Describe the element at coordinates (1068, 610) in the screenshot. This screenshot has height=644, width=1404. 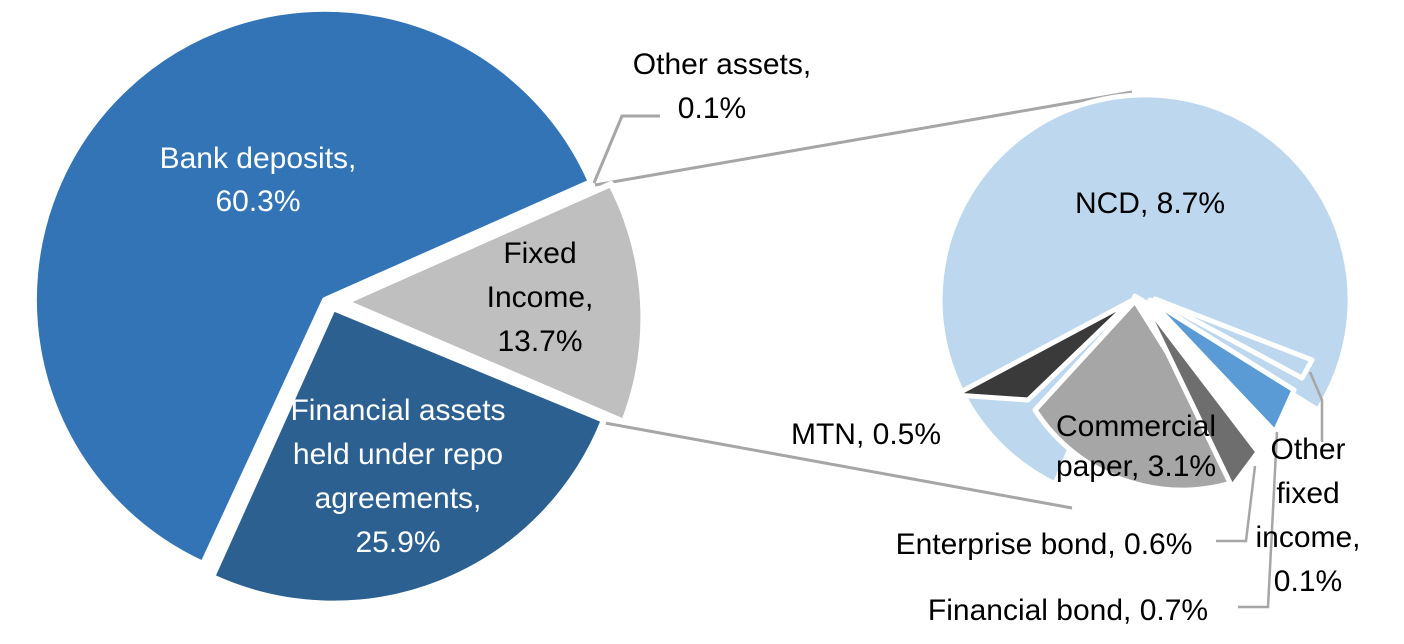
I see `secondary-label-financial-bond: Financial bond, 0.7%` at that location.